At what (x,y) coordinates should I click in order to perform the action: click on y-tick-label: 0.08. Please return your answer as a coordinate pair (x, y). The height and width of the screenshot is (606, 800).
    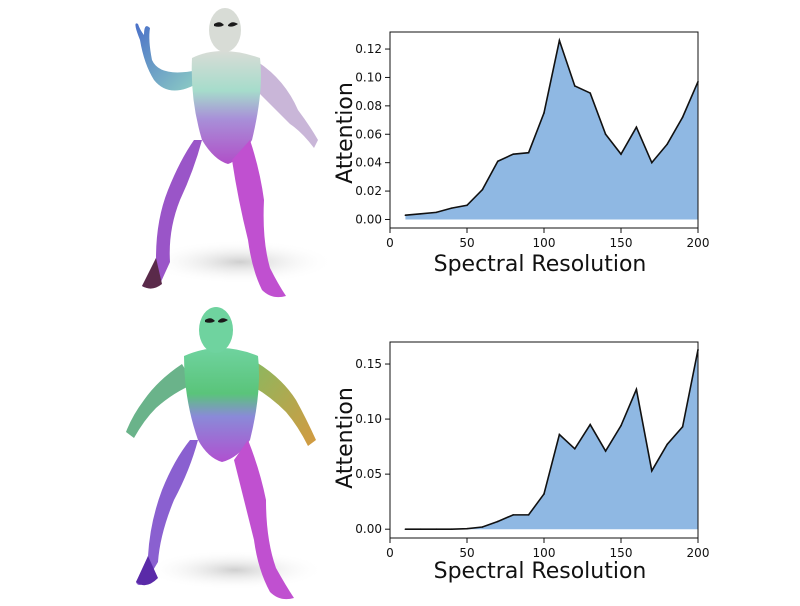
    Looking at the image, I should click on (368, 106).